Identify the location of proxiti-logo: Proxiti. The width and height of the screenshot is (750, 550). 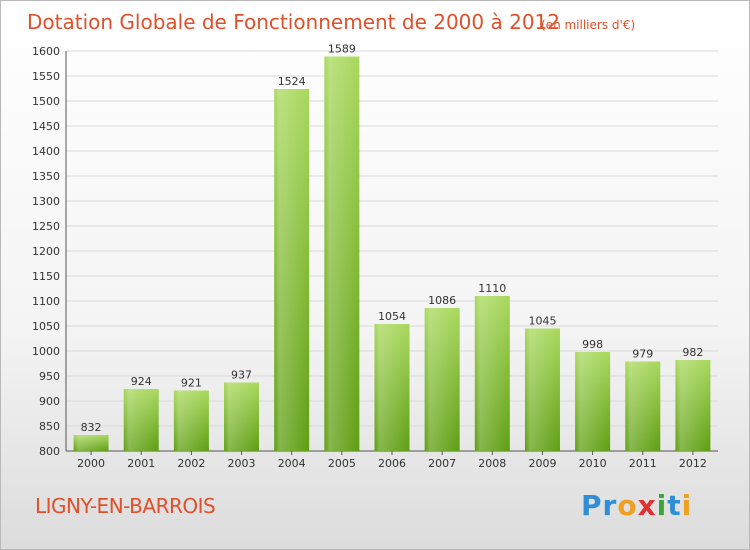
(636, 505).